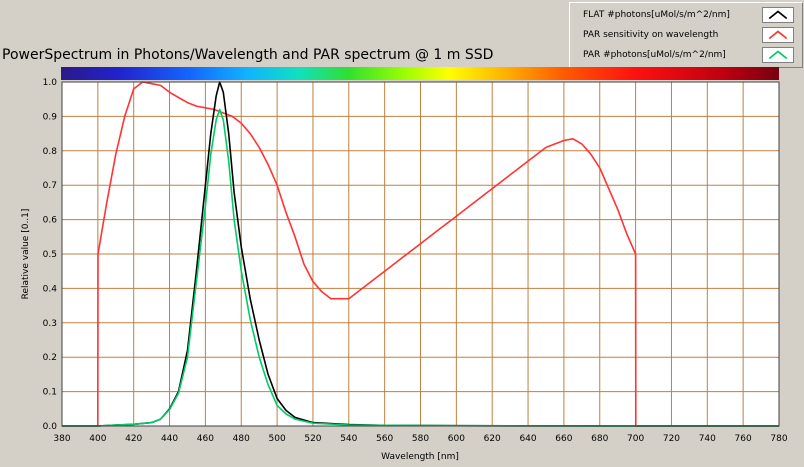 This screenshot has width=804, height=467. I want to click on x-tick-label: 400, so click(97, 439).